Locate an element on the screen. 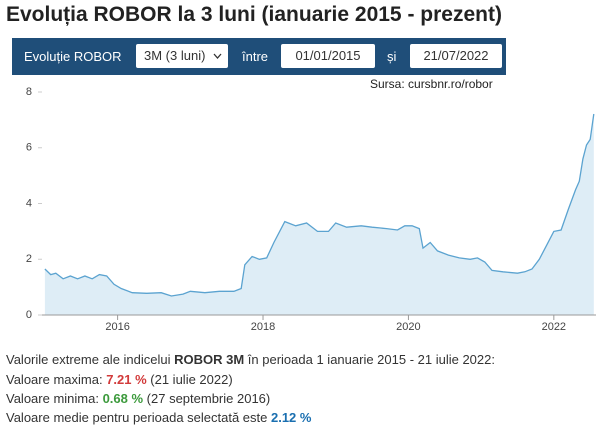 This screenshot has height=435, width=600. y-tick-label: 0 is located at coordinates (29, 315).